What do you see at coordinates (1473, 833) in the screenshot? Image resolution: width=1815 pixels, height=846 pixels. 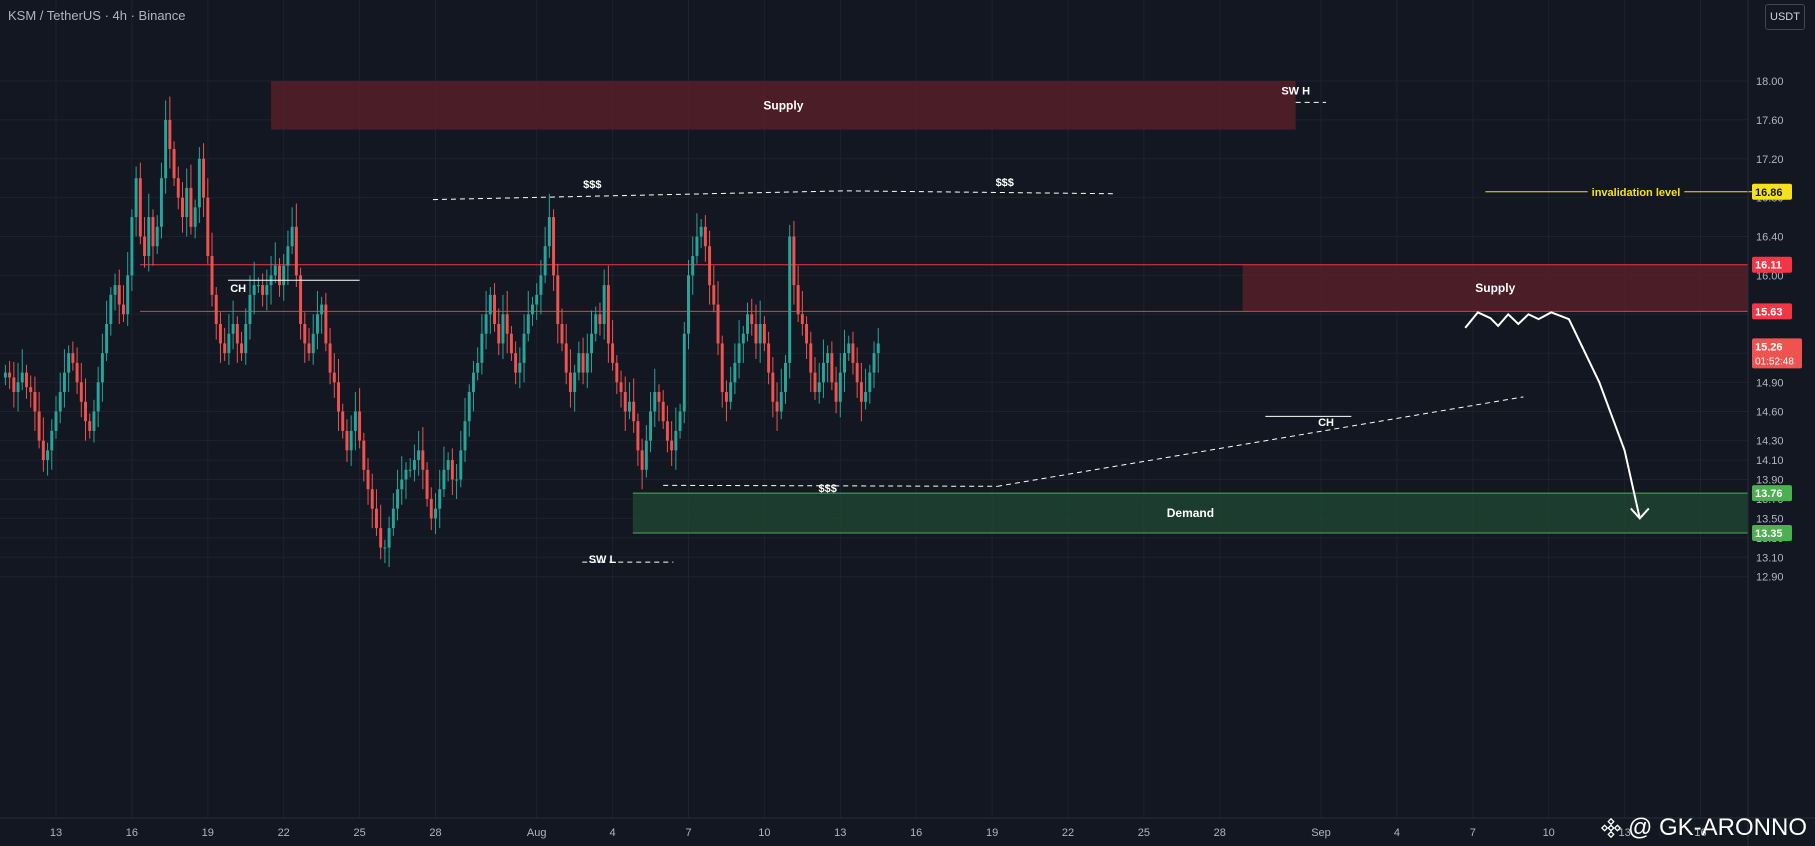 I see `time-tick-label: 7` at bounding box center [1473, 833].